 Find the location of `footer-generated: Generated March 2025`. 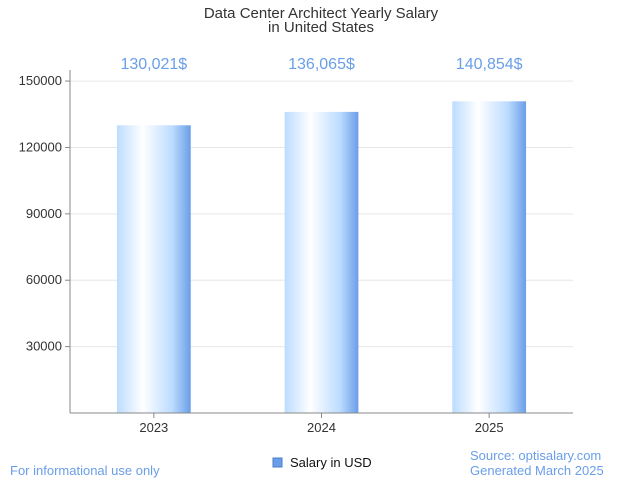

footer-generated: Generated March 2025 is located at coordinates (537, 470).